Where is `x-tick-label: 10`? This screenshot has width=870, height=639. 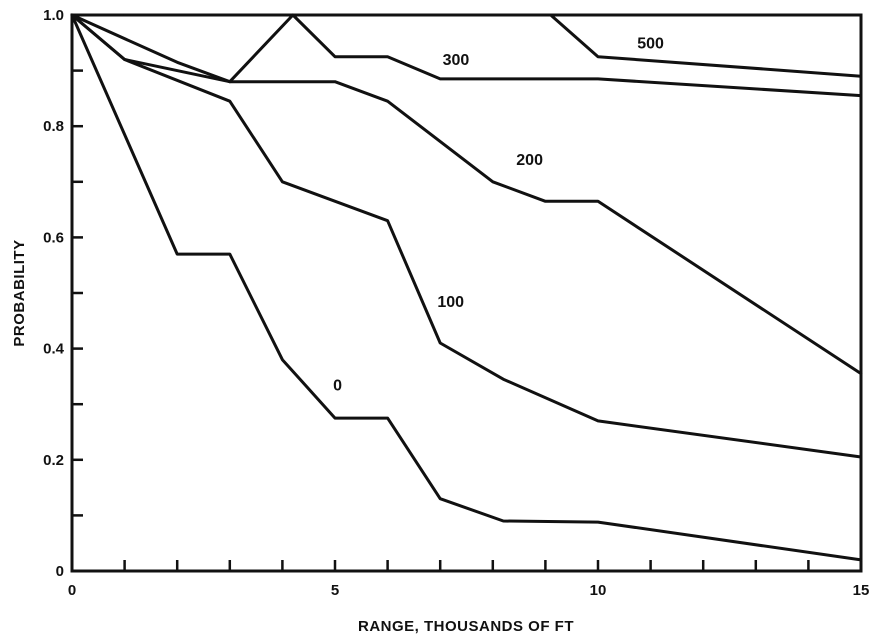
x-tick-label: 10 is located at coordinates (598, 590).